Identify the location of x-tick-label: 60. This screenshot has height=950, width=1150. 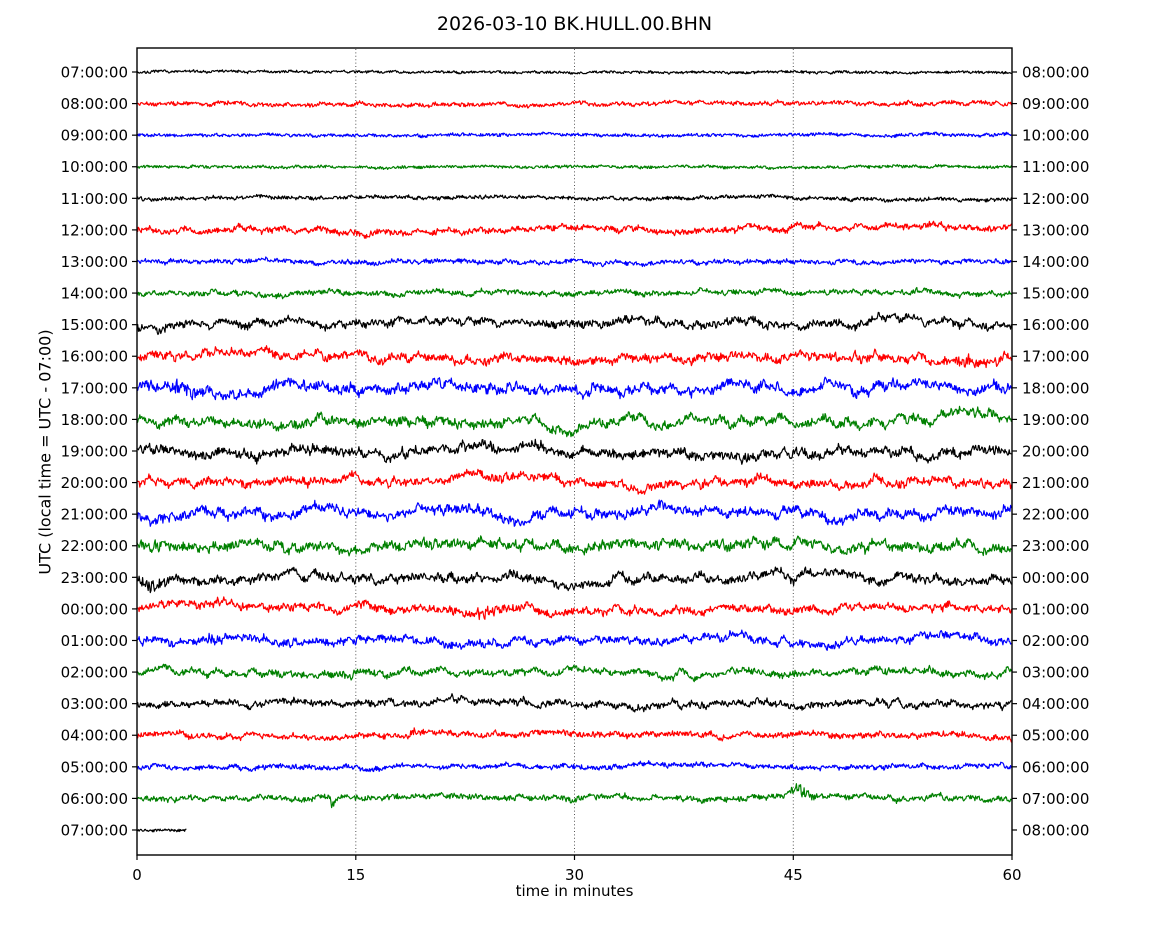
(1011, 875).